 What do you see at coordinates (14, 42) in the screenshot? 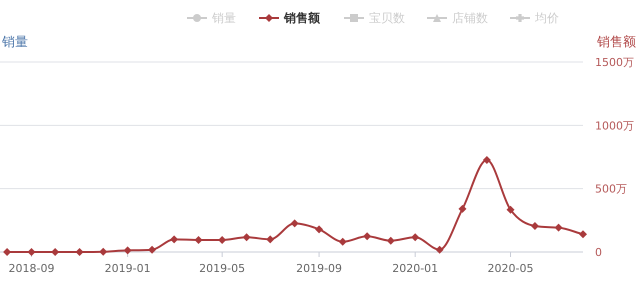
I see `y-axis-title: 销量` at bounding box center [14, 42].